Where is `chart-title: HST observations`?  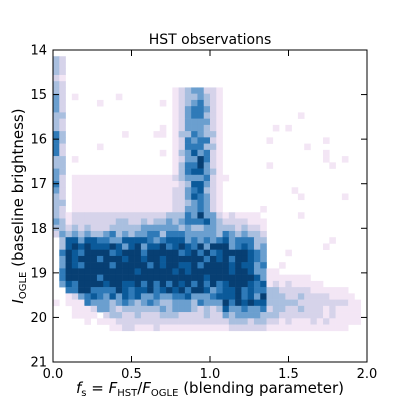 chart-title: HST observations is located at coordinates (210, 40).